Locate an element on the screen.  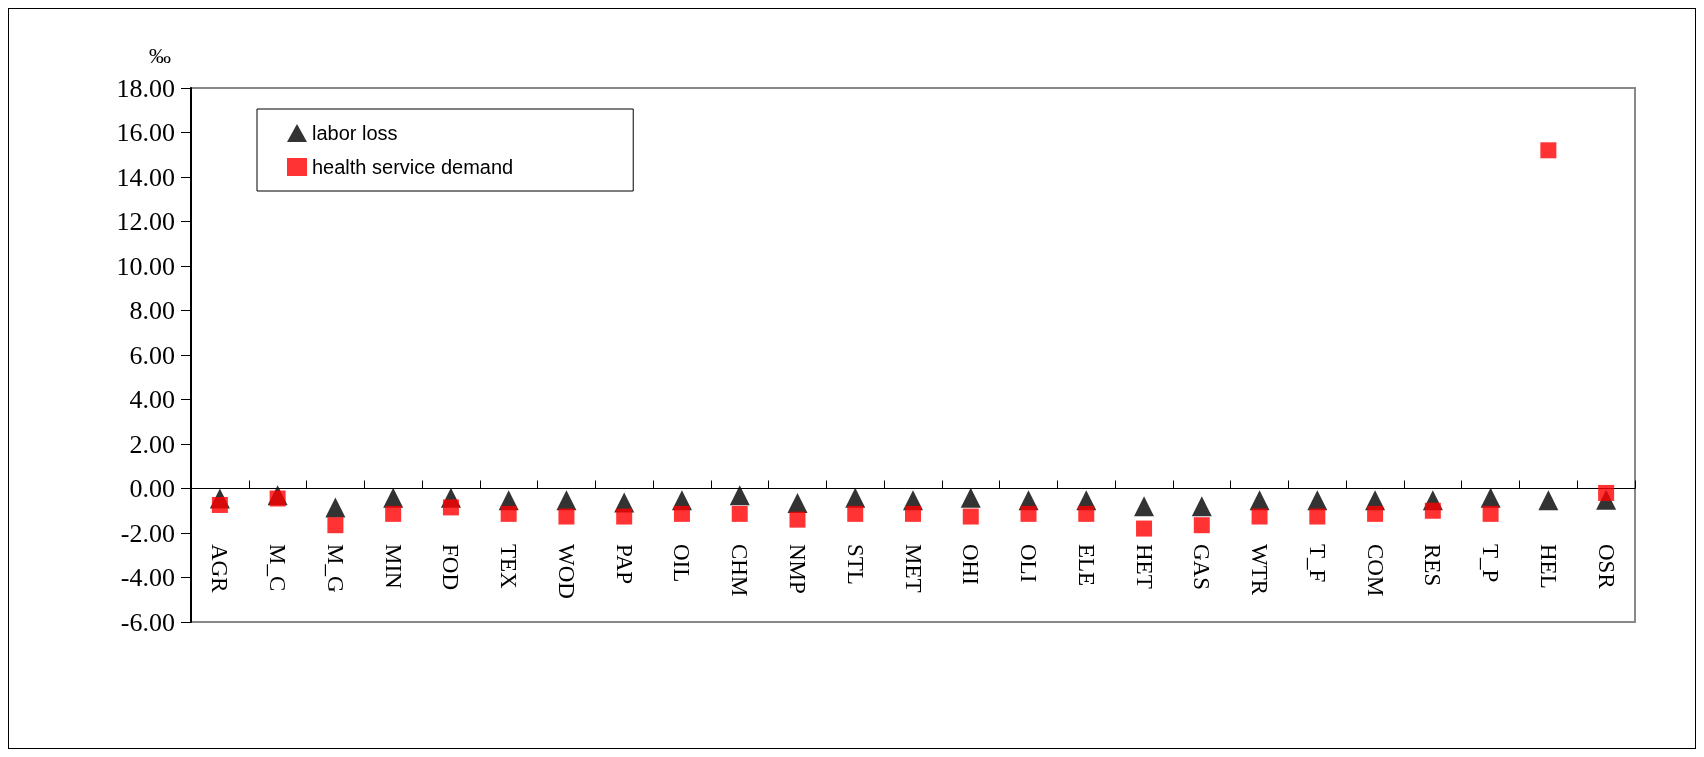
legend-label: labor loss is located at coordinates (355, 133).